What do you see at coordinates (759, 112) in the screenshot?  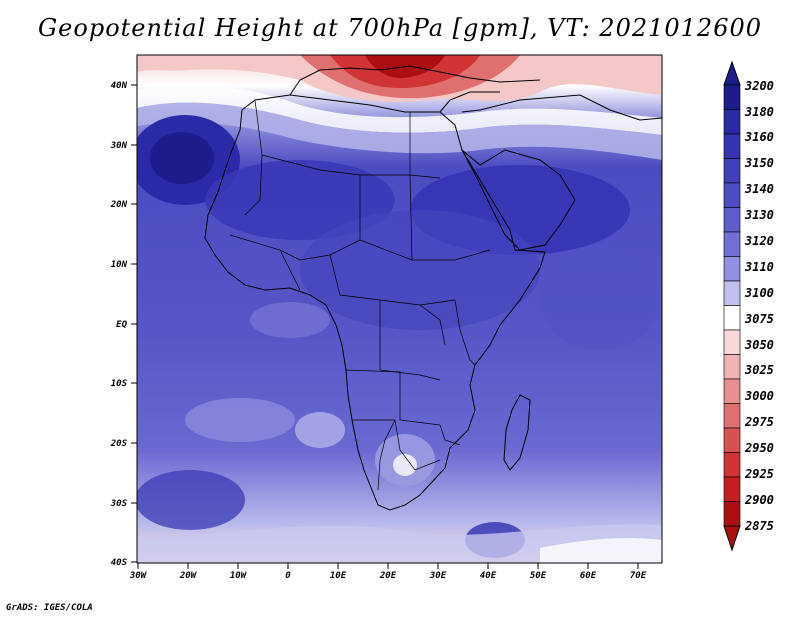 I see `colorbar-label: 3180` at bounding box center [759, 112].